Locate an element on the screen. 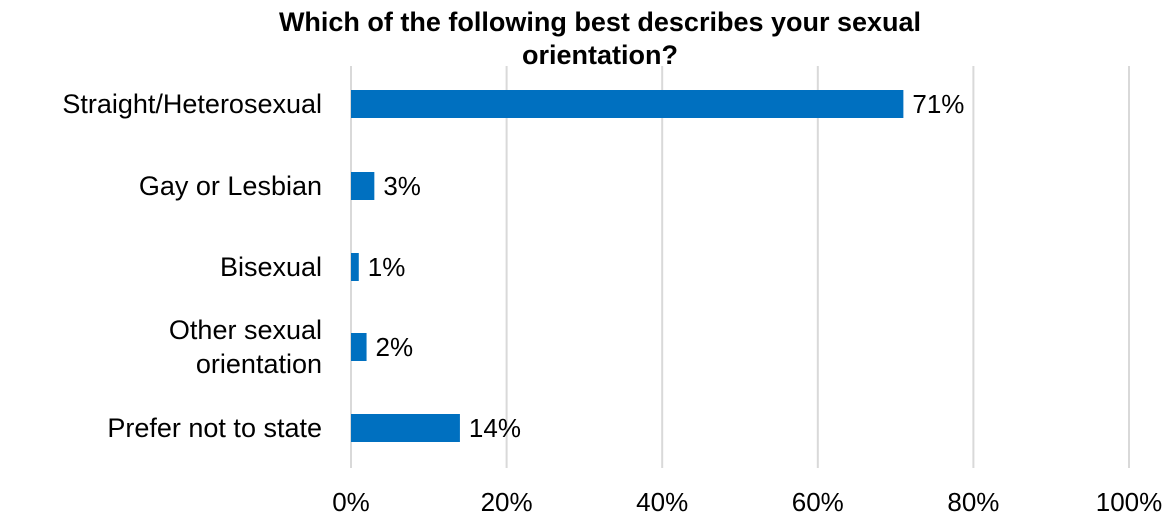 This screenshot has height=521, width=1172. category-label: Gay or Lesbian is located at coordinates (230, 186).